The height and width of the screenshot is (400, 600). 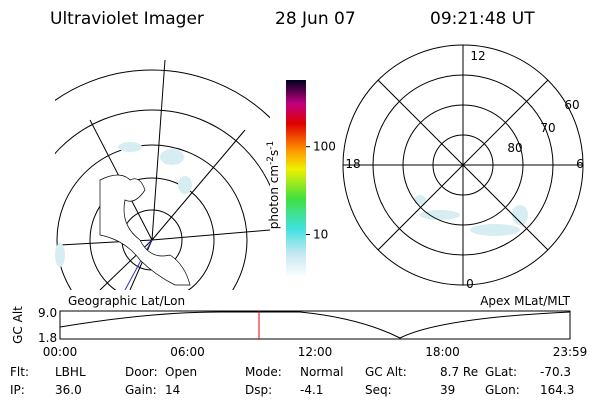 I want to click on time: 09:21:48 UT, so click(x=482, y=19).